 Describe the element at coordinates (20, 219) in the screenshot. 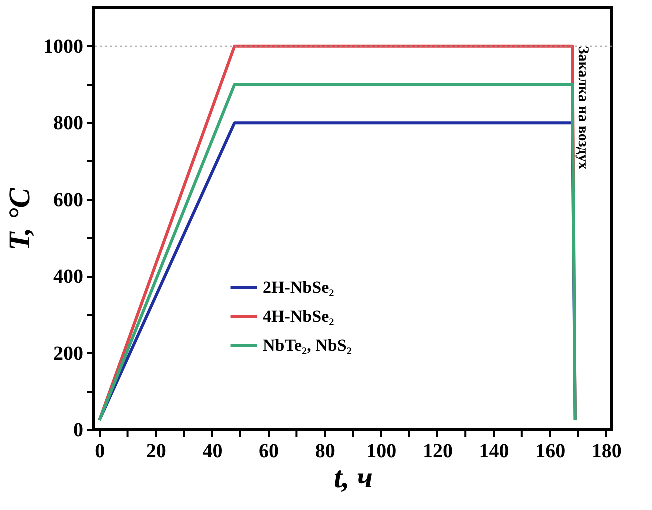

I see `y-axis-title: T, °C` at that location.